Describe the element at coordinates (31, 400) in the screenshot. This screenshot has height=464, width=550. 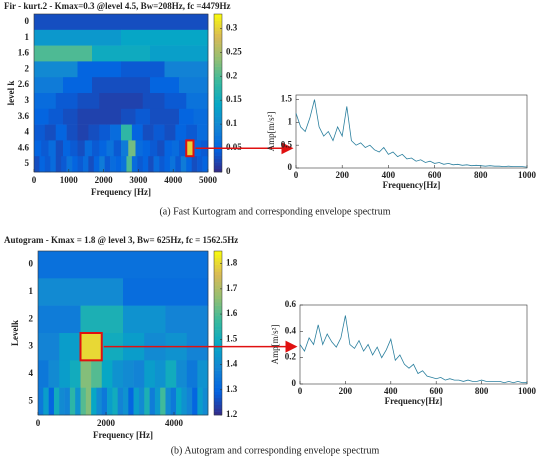
I see `y-tick-label: 5` at that location.